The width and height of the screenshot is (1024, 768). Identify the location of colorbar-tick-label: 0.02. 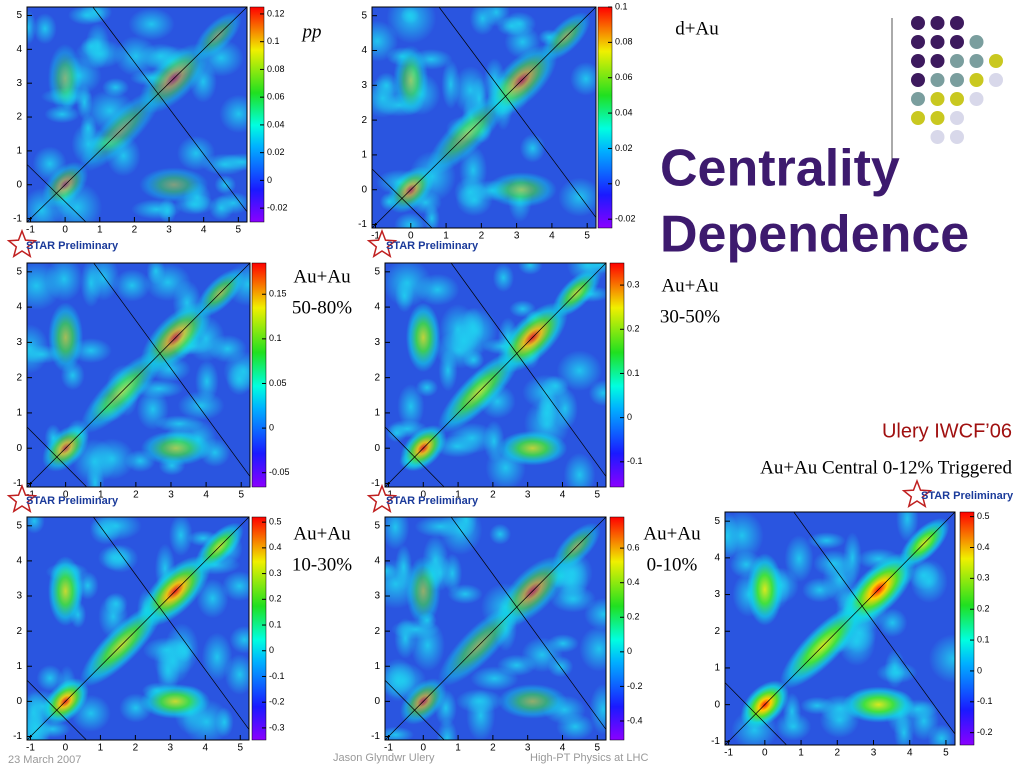
(276, 152).